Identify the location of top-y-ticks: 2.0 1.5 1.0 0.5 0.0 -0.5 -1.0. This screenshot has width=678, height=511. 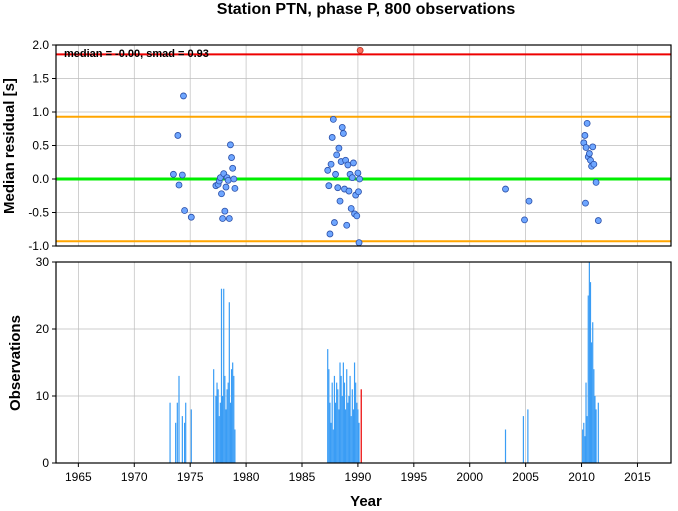
(42, 145).